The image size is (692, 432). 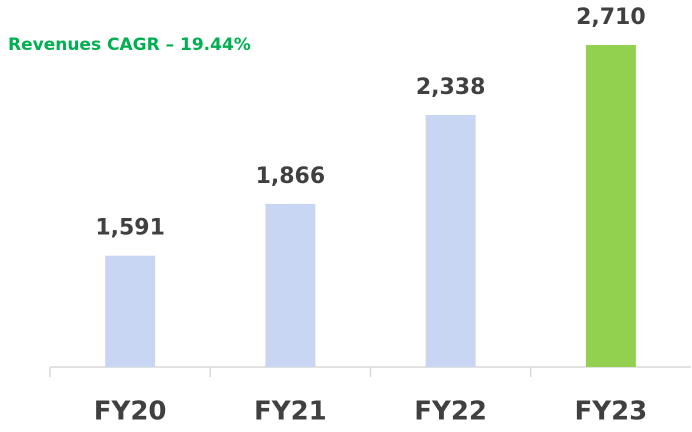 What do you see at coordinates (611, 17) in the screenshot?
I see `data-label: 2,710` at bounding box center [611, 17].